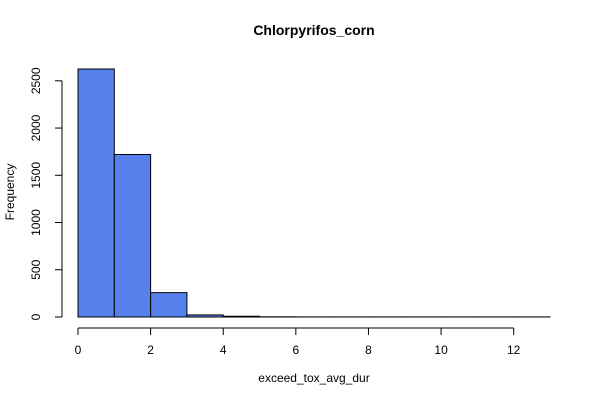 This screenshot has height=400, width=600. I want to click on y-tick-label: 1000, so click(36, 222).